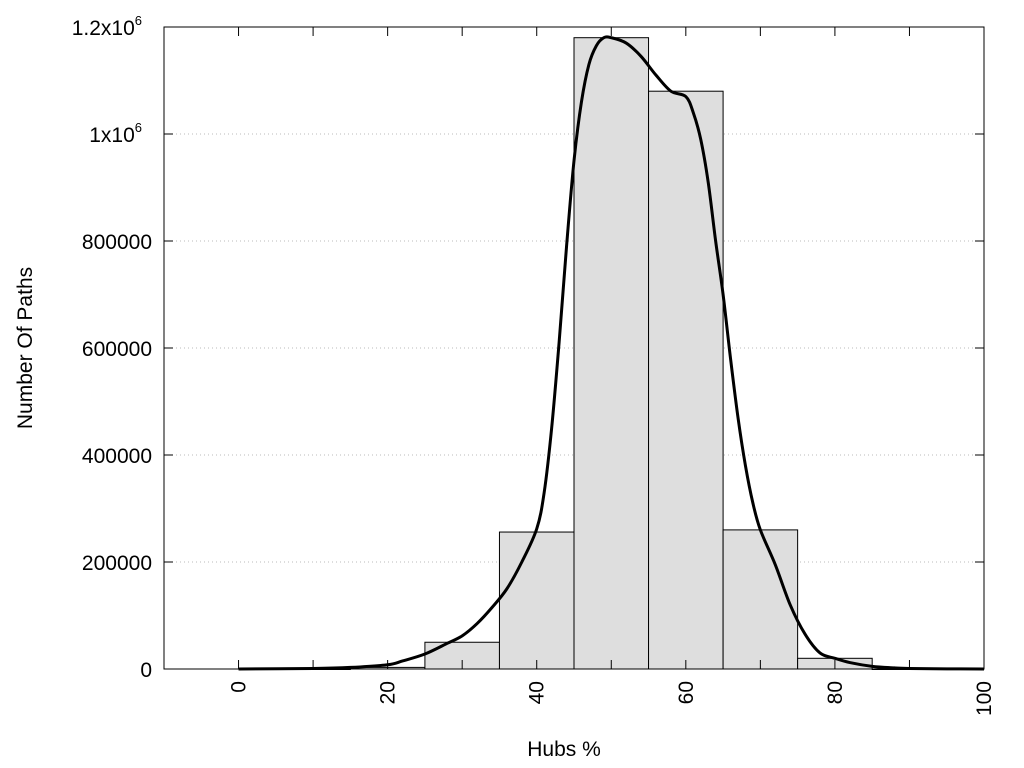 Image resolution: width=1024 pixels, height=768 pixels. What do you see at coordinates (686, 692) in the screenshot?
I see `x-tick-label: 60` at bounding box center [686, 692].